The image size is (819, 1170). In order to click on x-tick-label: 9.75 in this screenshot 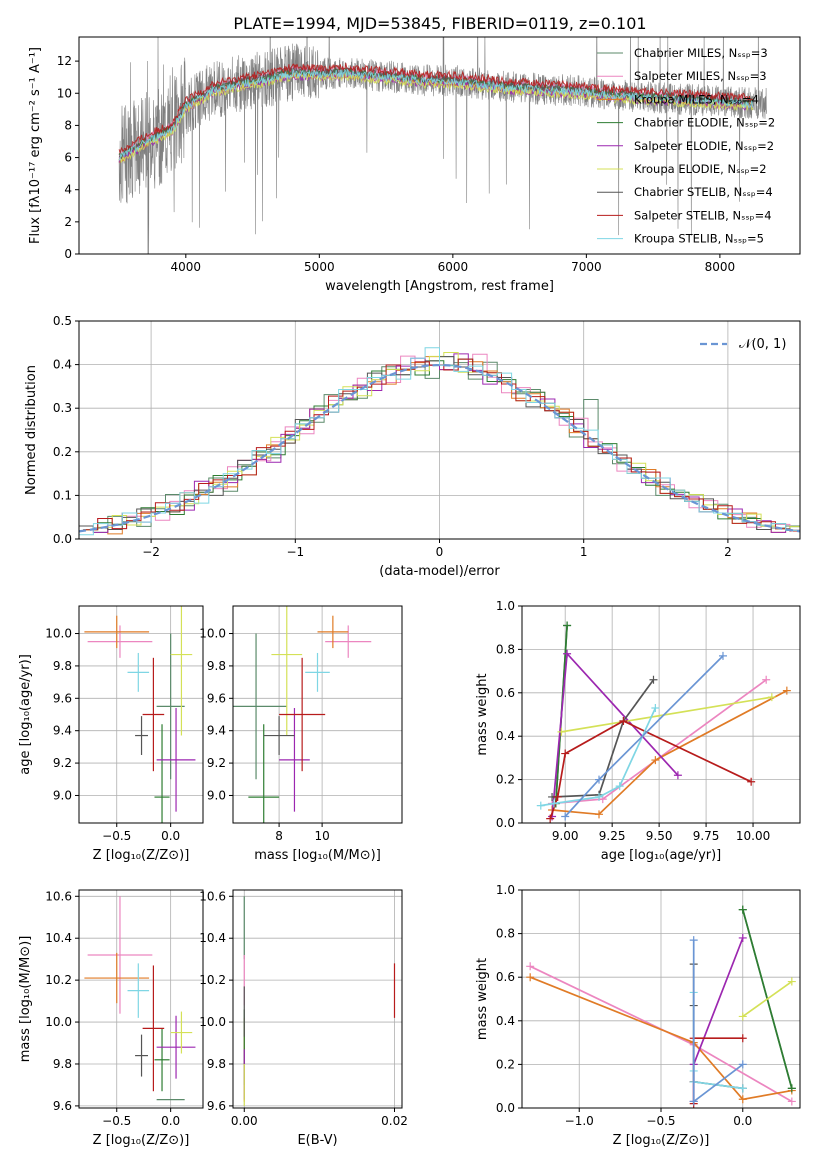, I will do `click(706, 836)`.